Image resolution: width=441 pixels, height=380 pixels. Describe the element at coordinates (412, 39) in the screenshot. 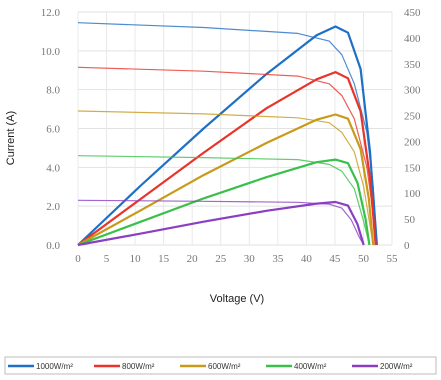

I see `y2-tick-label: 400` at that location.